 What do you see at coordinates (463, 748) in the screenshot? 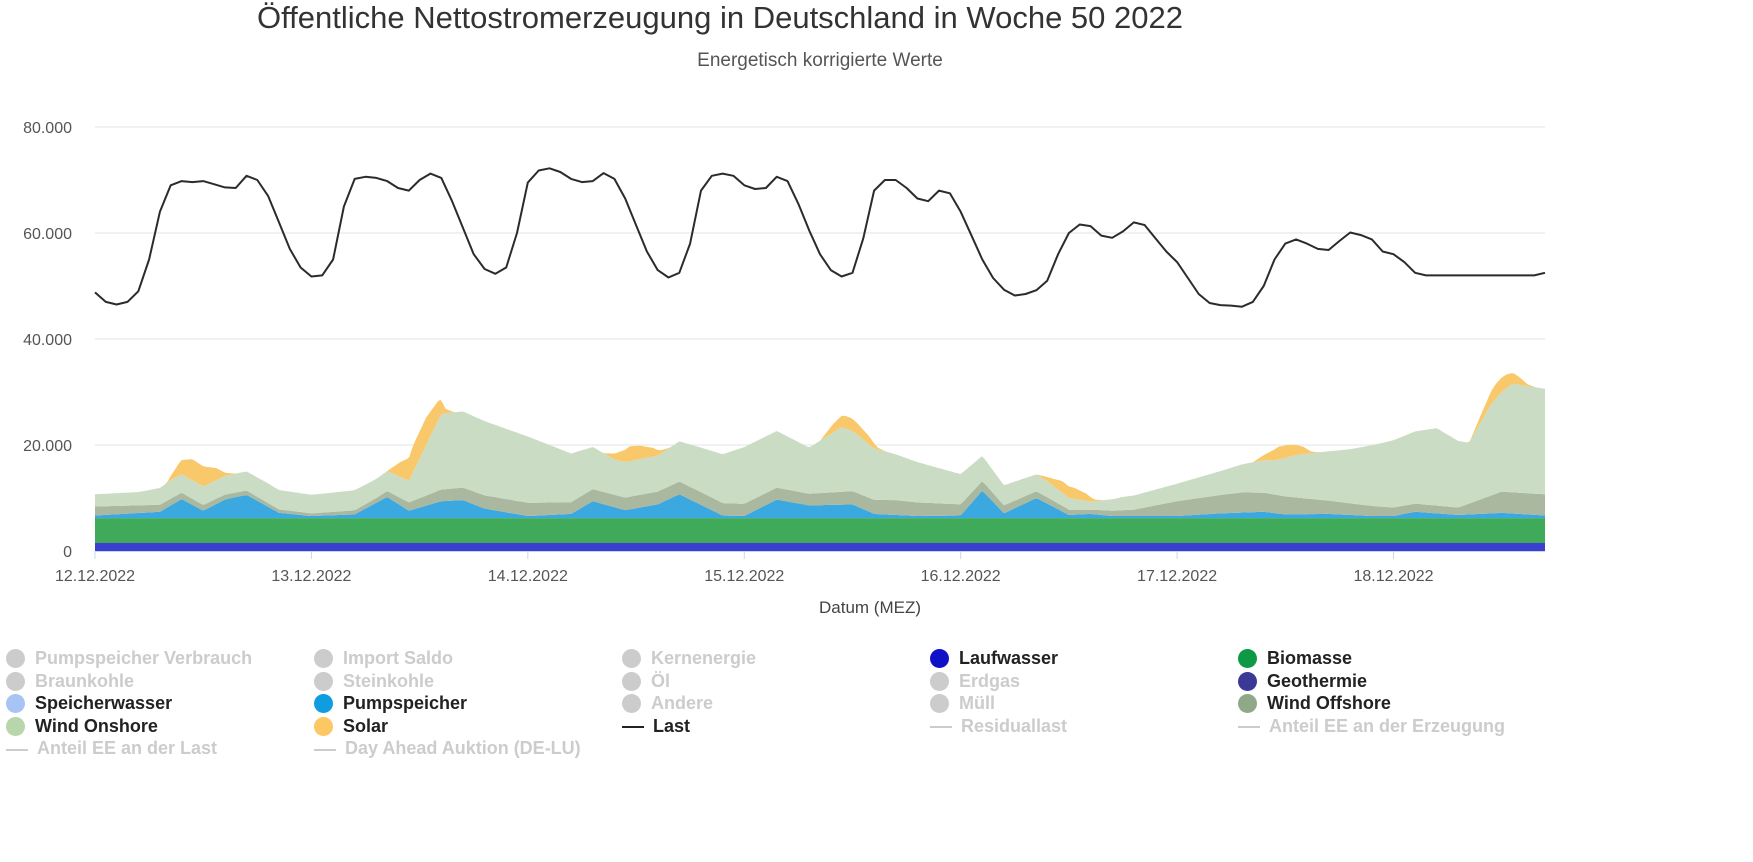
I see `legend-item-label: Day Ahead Auktion (DE-LU)` at bounding box center [463, 748].